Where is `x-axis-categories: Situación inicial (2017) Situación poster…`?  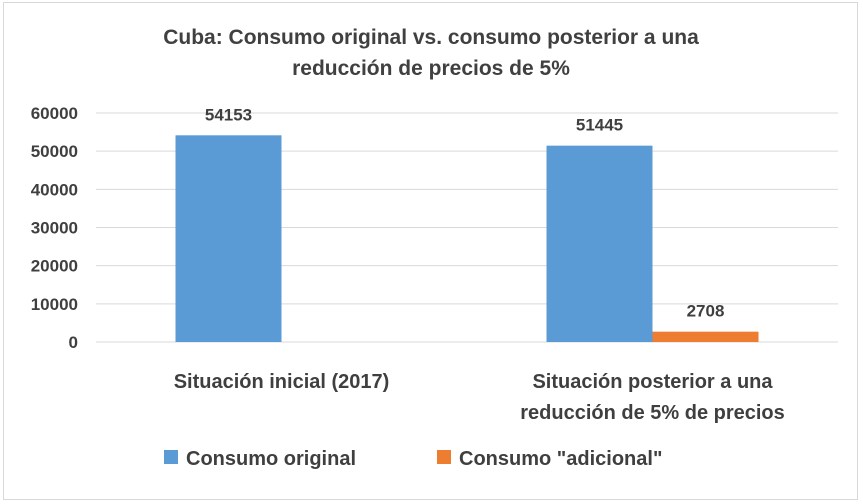
x-axis-categories: Situación inicial (2017) Situación poster… is located at coordinates (479, 397).